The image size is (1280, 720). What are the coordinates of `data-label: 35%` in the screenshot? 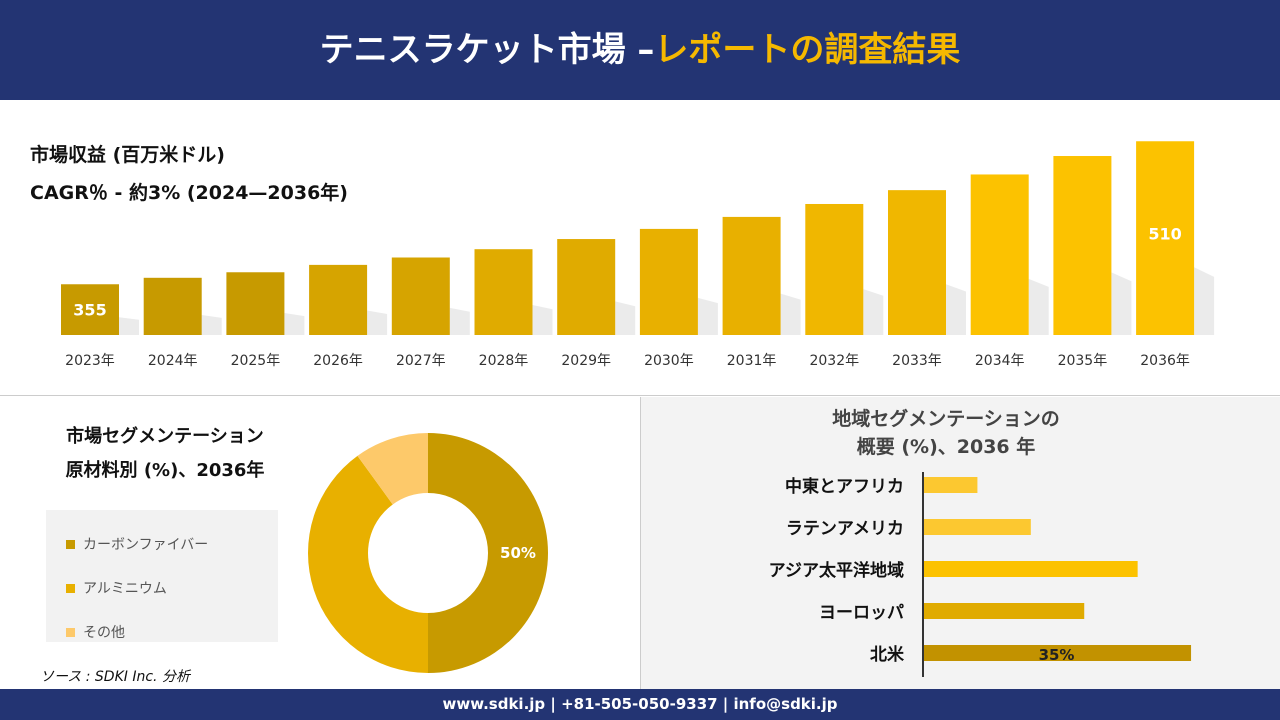 It's located at (1057, 655).